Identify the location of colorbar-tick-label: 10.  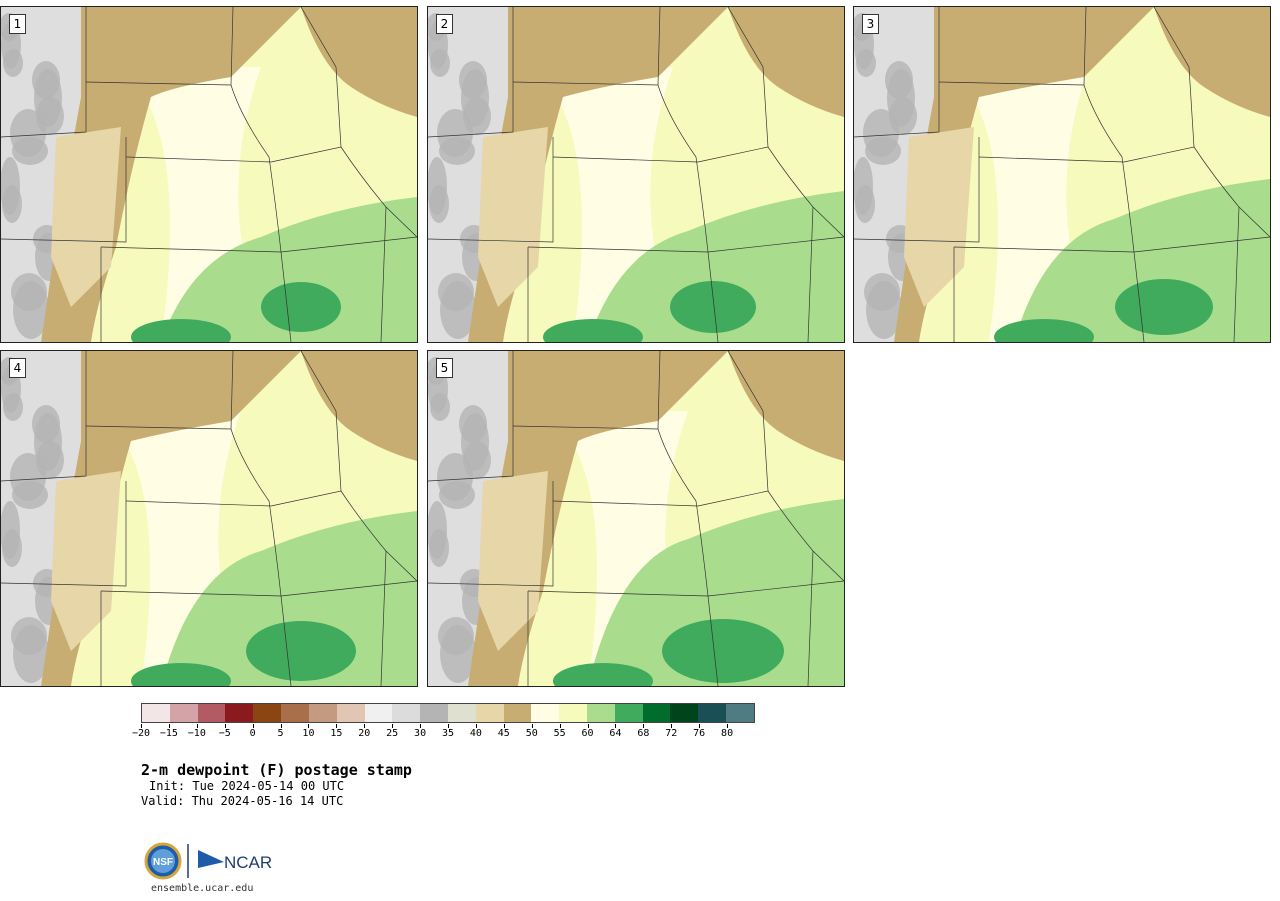
(308, 733).